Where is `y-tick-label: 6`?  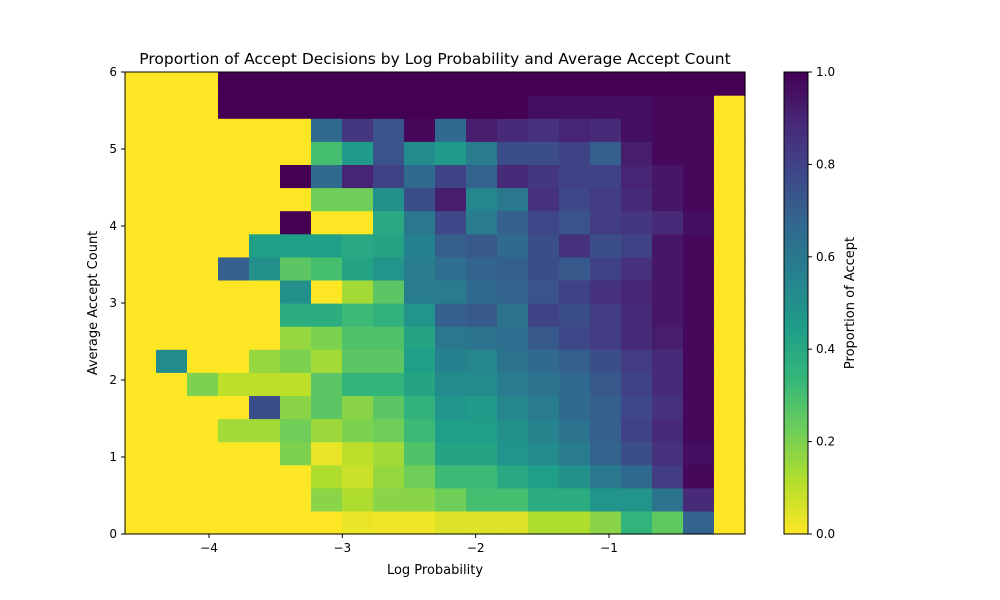
y-tick-label: 6 is located at coordinates (113, 72).